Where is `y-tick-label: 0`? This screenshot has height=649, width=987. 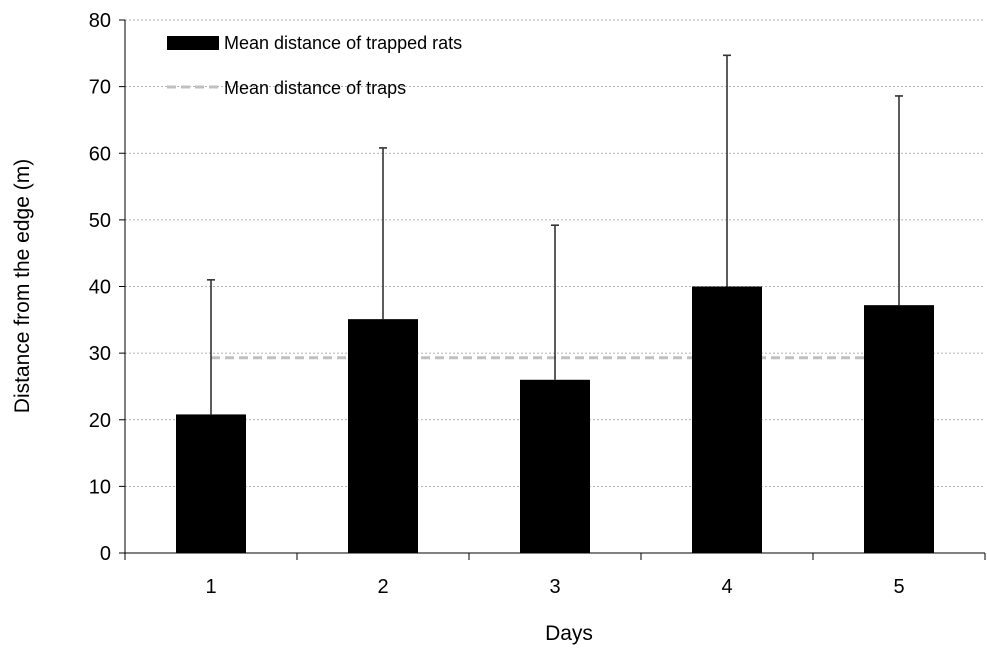 y-tick-label: 0 is located at coordinates (105, 554).